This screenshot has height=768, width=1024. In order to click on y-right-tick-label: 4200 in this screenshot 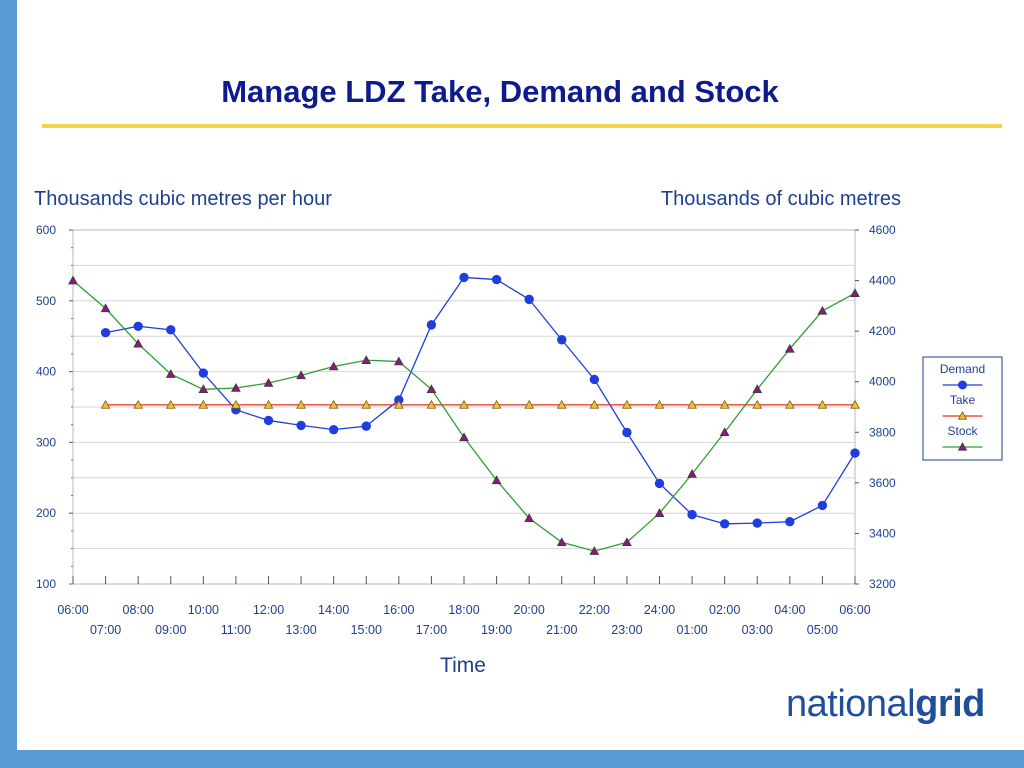, I will do `click(882, 331)`.